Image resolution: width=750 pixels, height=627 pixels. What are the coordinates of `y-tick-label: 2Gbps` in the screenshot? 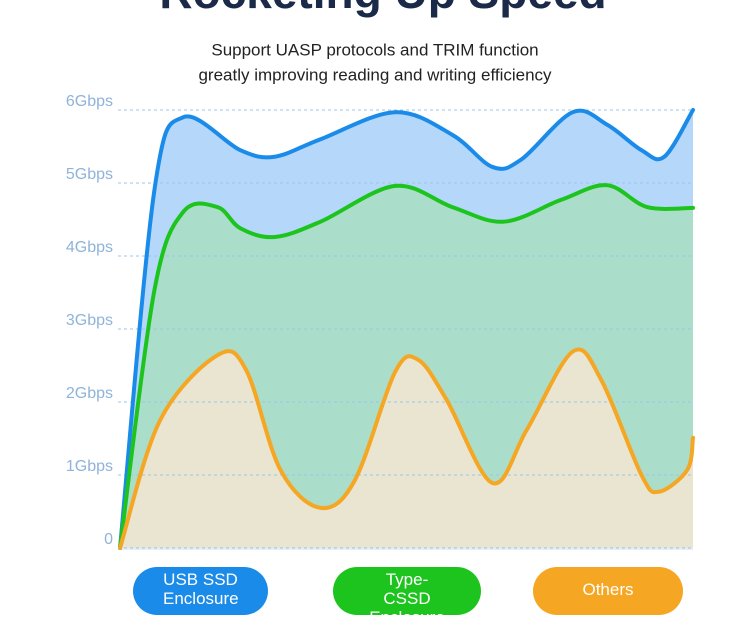 It's located at (89, 393).